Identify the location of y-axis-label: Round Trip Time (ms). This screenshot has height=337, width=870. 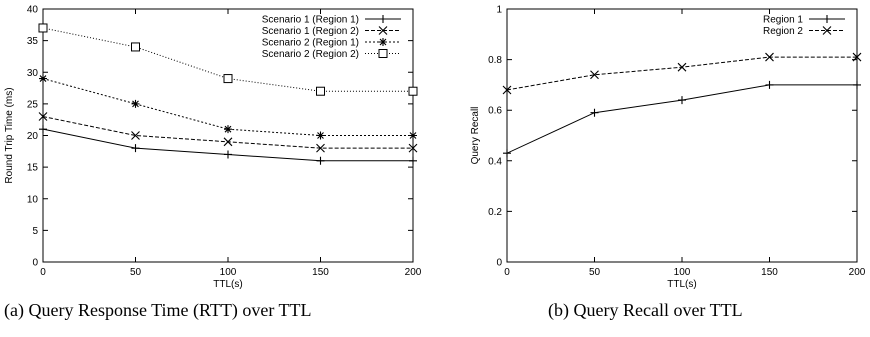
(9, 135).